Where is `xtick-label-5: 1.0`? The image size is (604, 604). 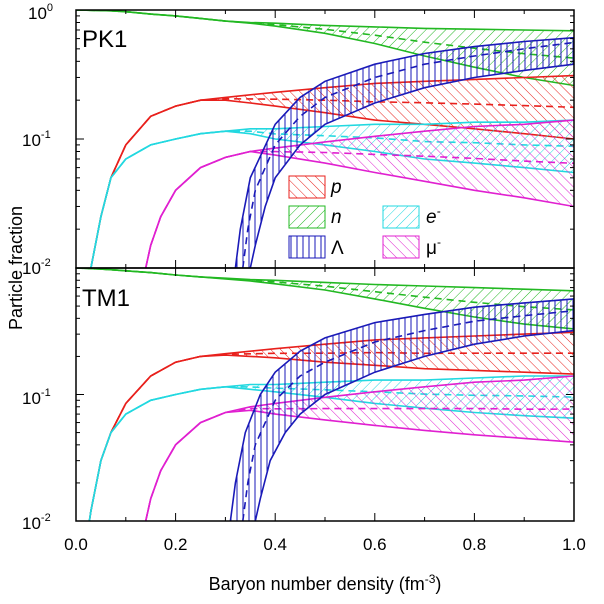 xtick-label-5: 1.0 is located at coordinates (574, 544).